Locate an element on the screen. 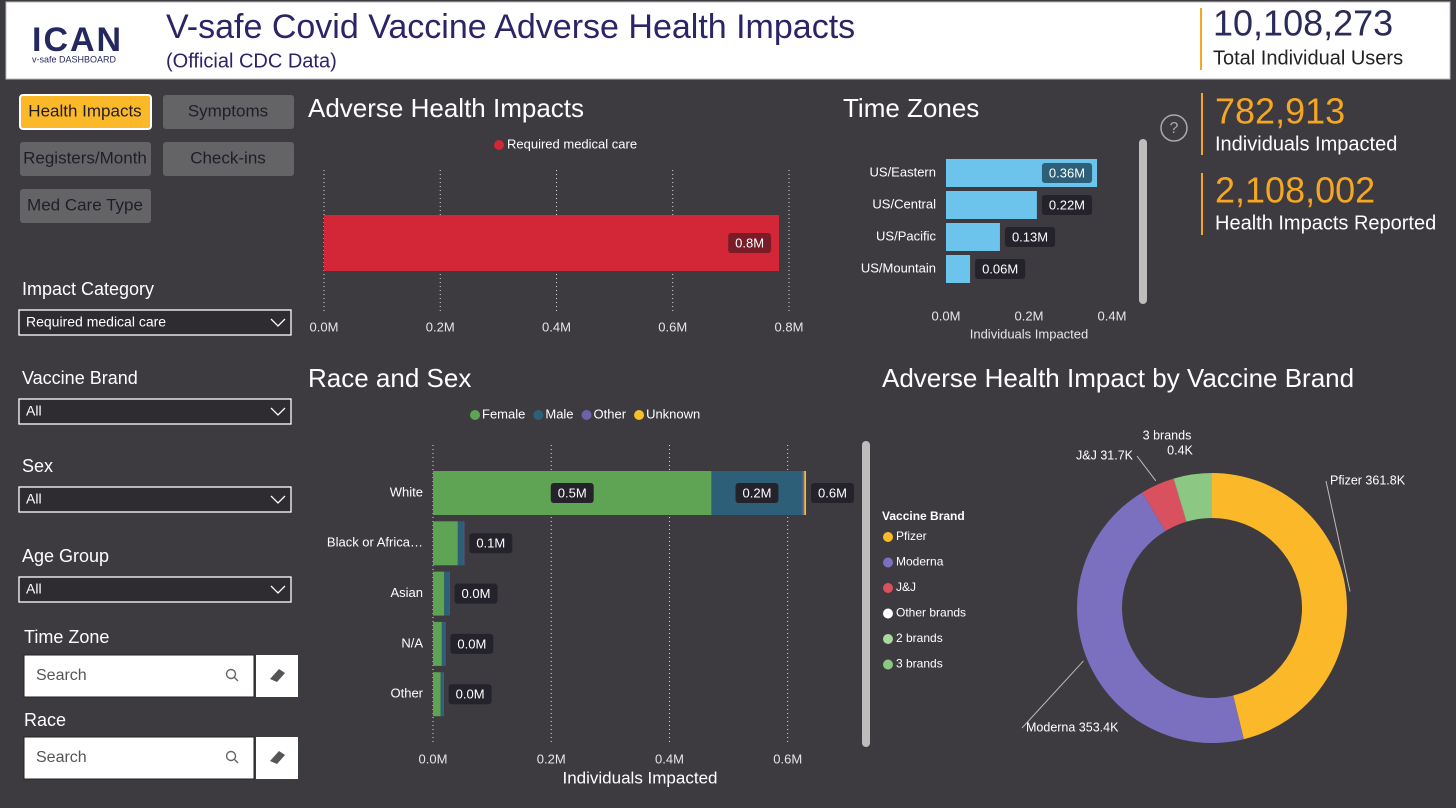 The height and width of the screenshot is (808, 1456). nav-label: Registers/Month is located at coordinates (85, 157).